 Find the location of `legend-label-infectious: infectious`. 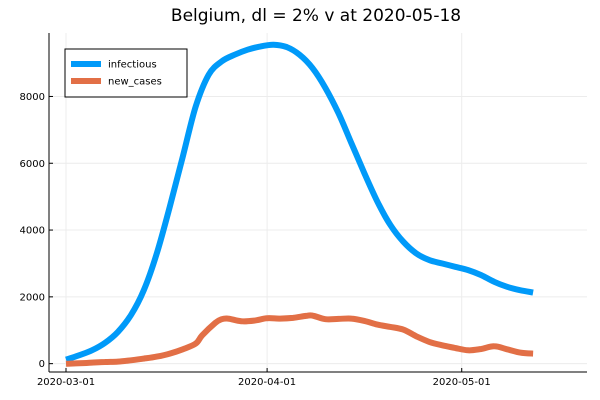

legend-label-infectious: infectious is located at coordinates (132, 65).